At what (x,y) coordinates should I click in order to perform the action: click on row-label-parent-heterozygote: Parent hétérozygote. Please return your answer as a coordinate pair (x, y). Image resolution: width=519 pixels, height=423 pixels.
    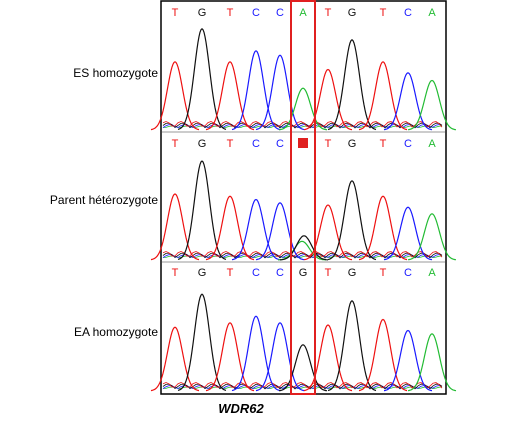
    Looking at the image, I should click on (103, 200).